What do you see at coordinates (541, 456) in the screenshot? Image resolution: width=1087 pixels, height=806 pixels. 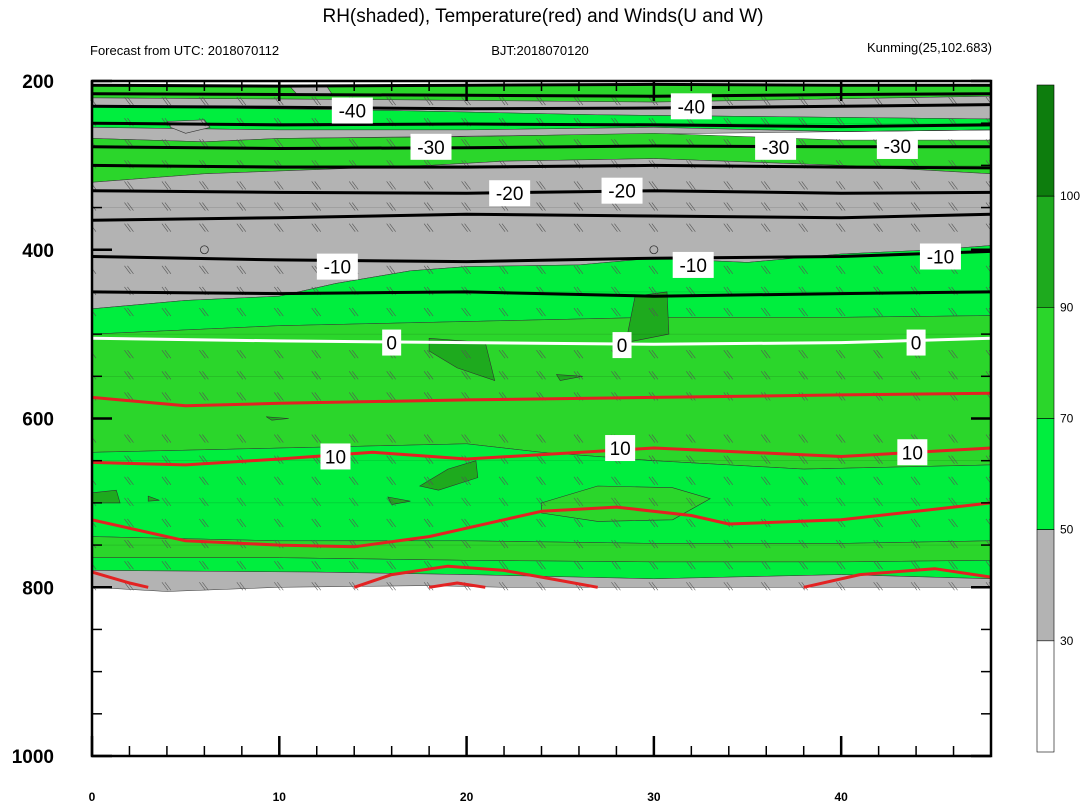 I see `isotherm-line` at bounding box center [541, 456].